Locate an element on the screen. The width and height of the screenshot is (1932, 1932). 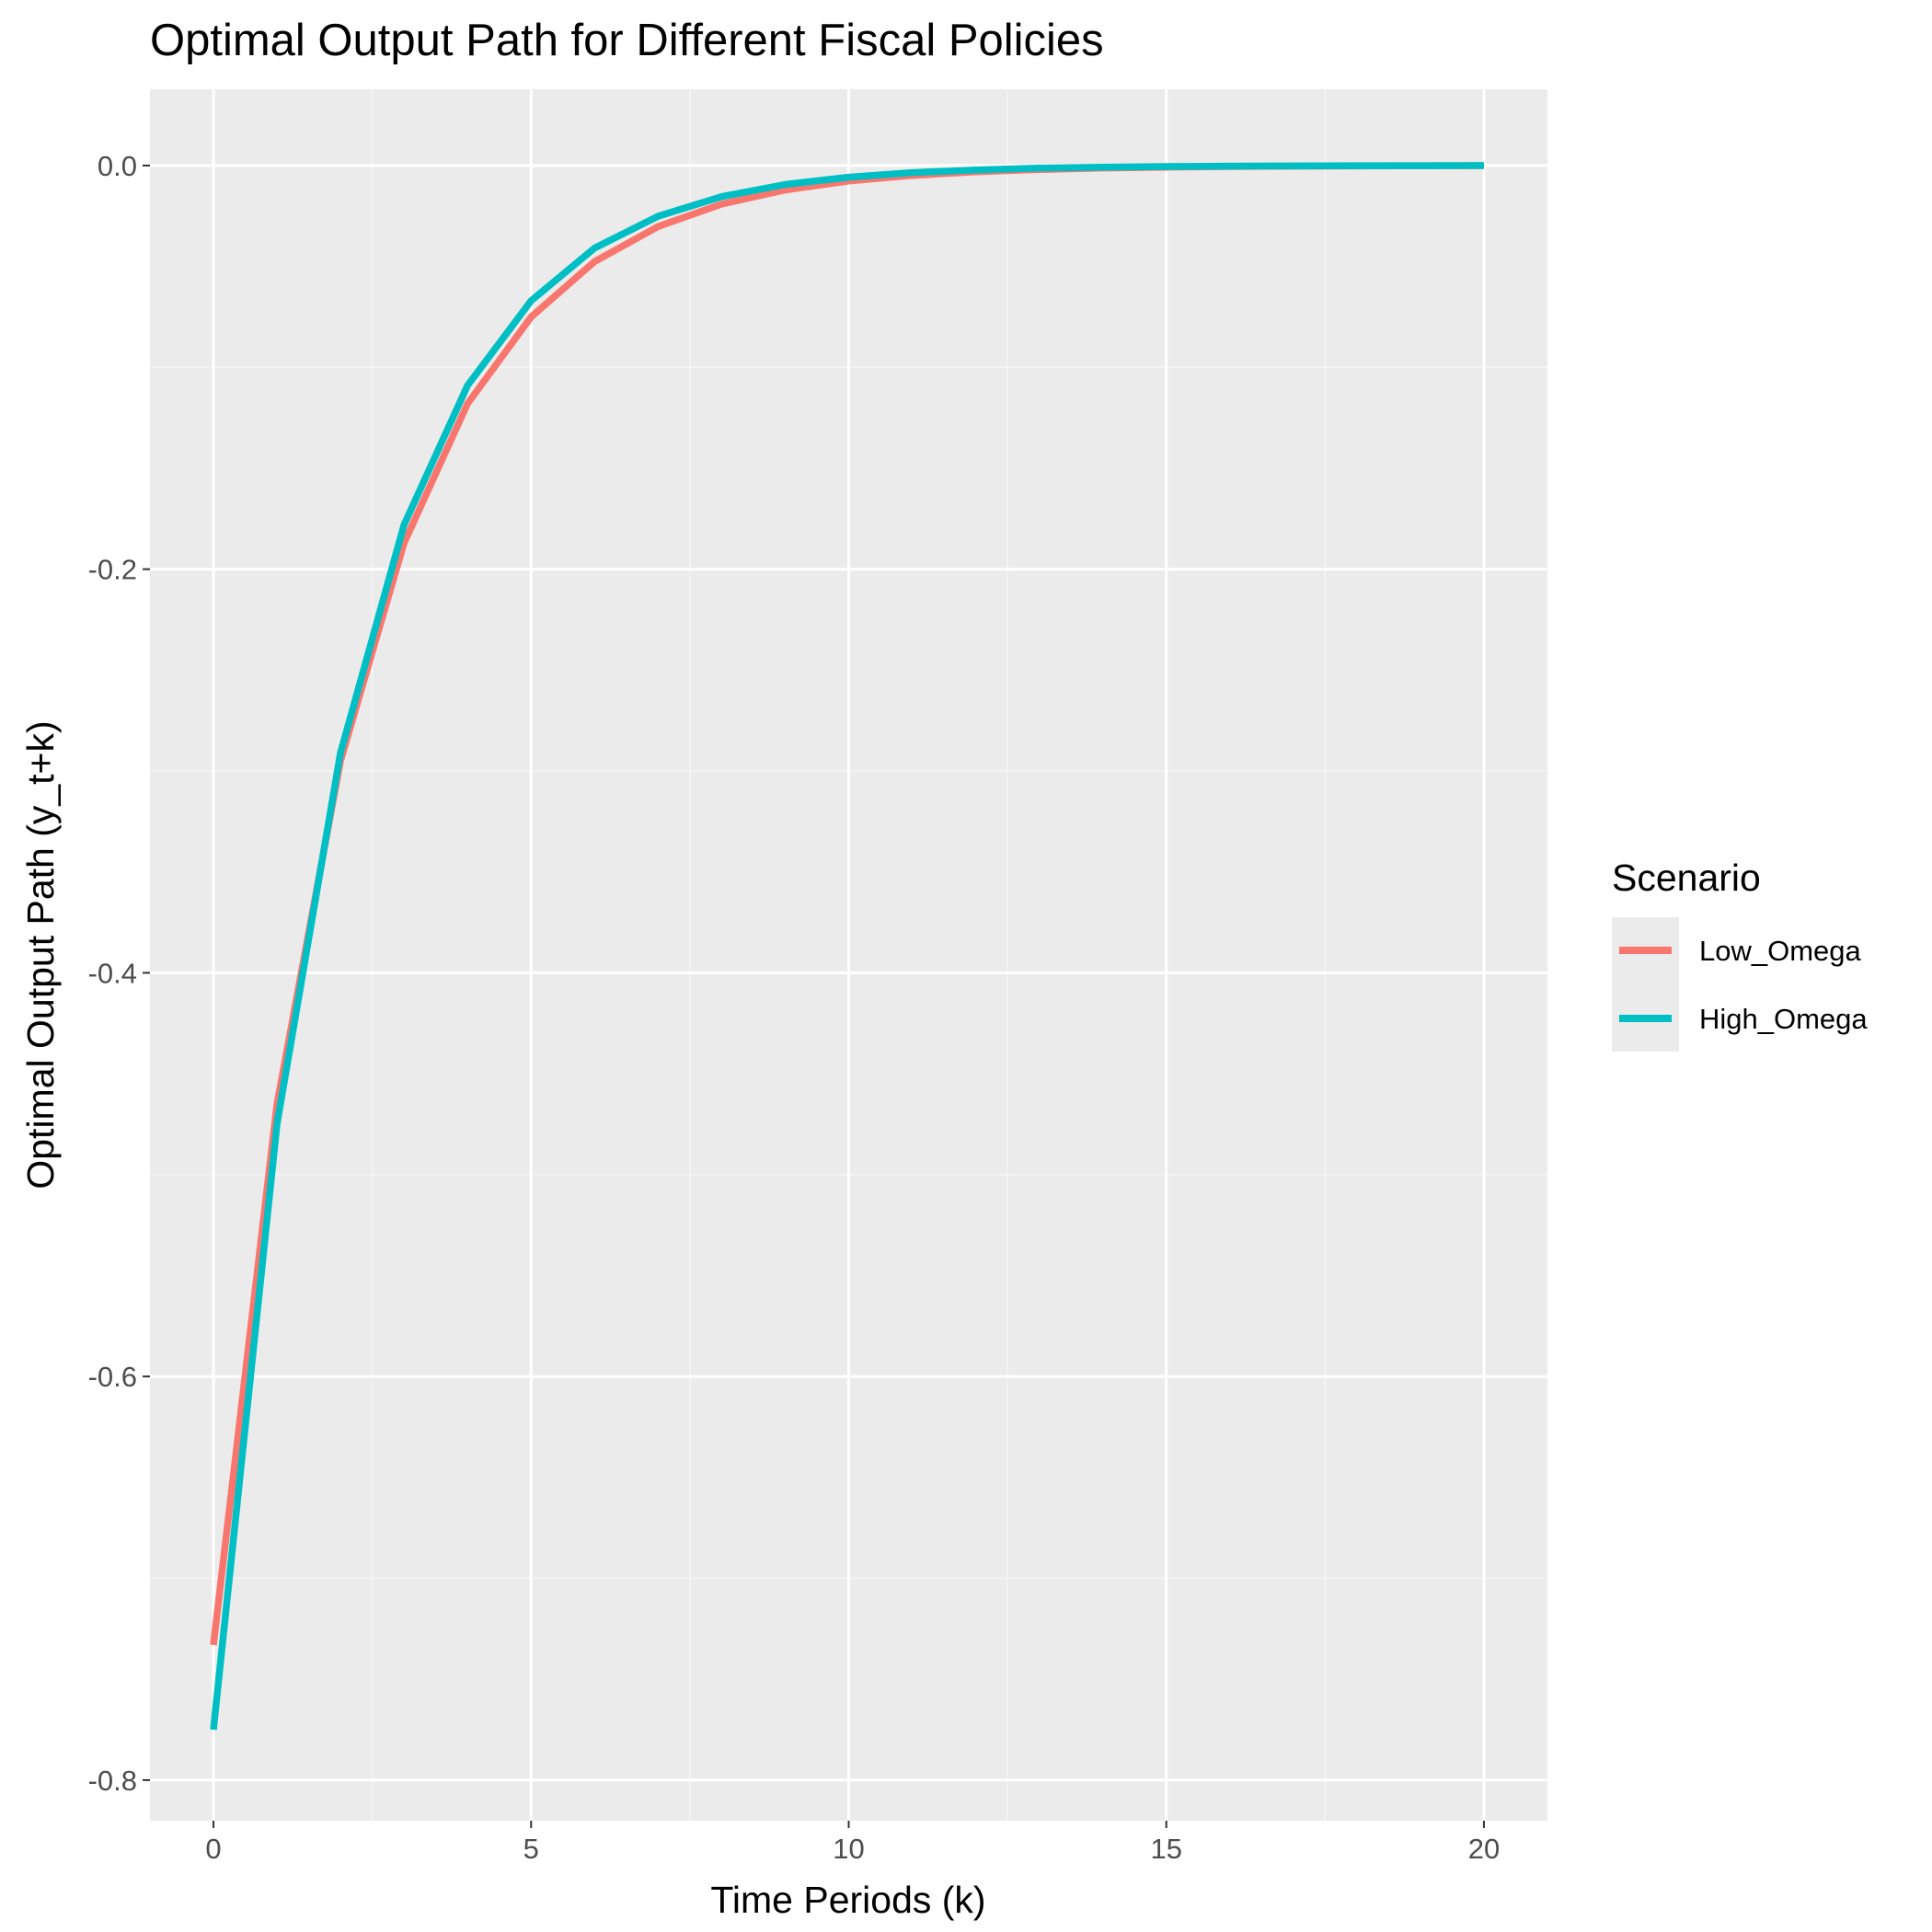
y-tick-label: -0.8 is located at coordinates (112, 1781).